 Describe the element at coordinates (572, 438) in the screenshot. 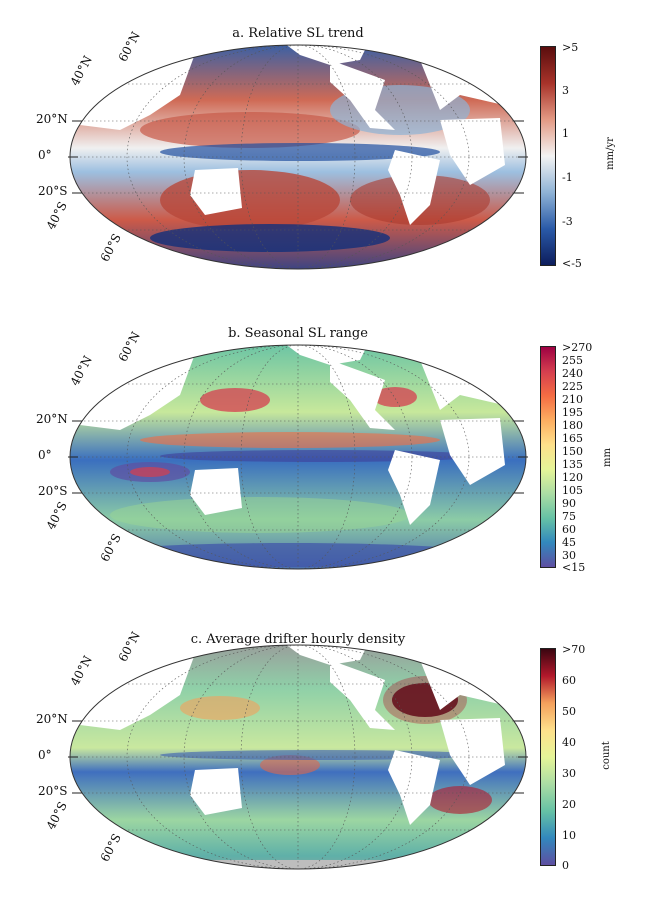

I see `colorbar-tick: 165` at that location.